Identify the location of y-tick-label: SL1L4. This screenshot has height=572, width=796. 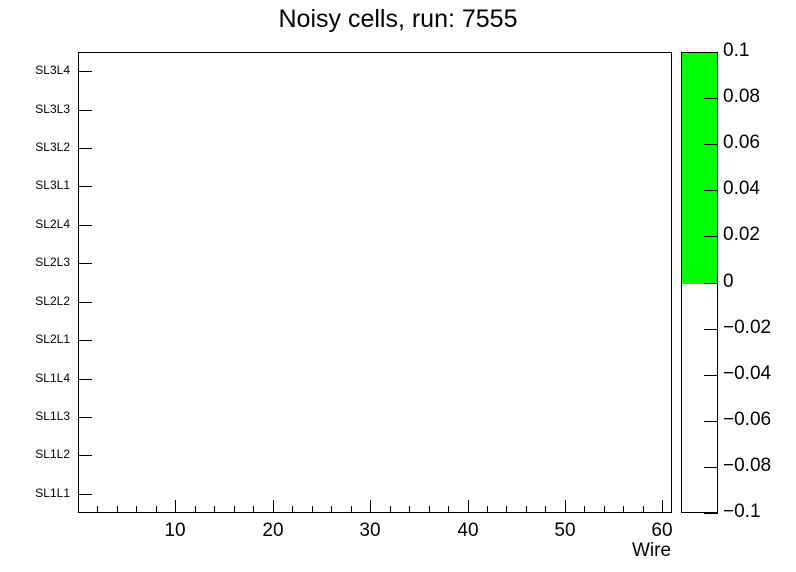
(52, 378).